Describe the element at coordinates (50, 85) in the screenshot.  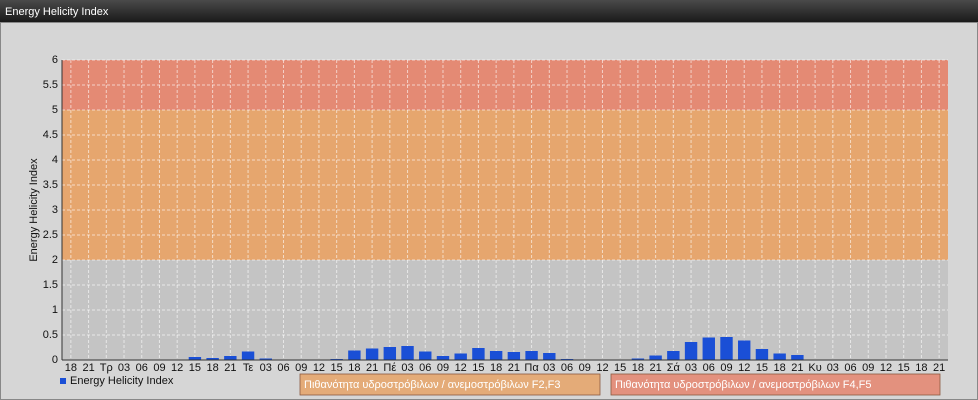
I see `y-tick-label: 5.5` at that location.